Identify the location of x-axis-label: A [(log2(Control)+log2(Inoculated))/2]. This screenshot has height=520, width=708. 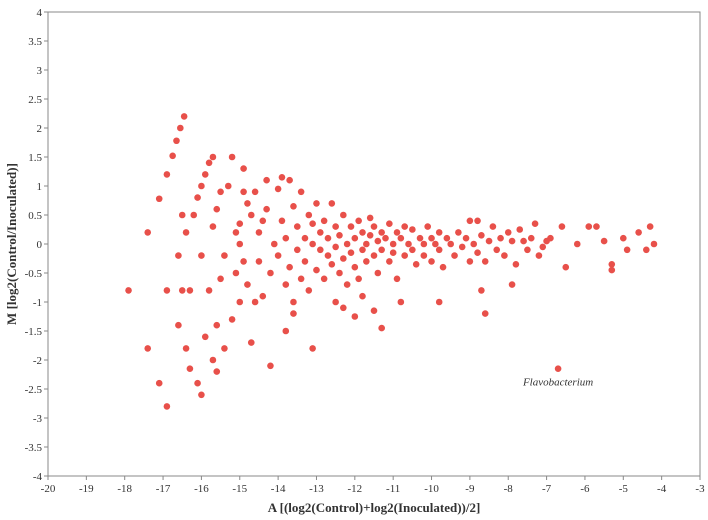
(374, 507).